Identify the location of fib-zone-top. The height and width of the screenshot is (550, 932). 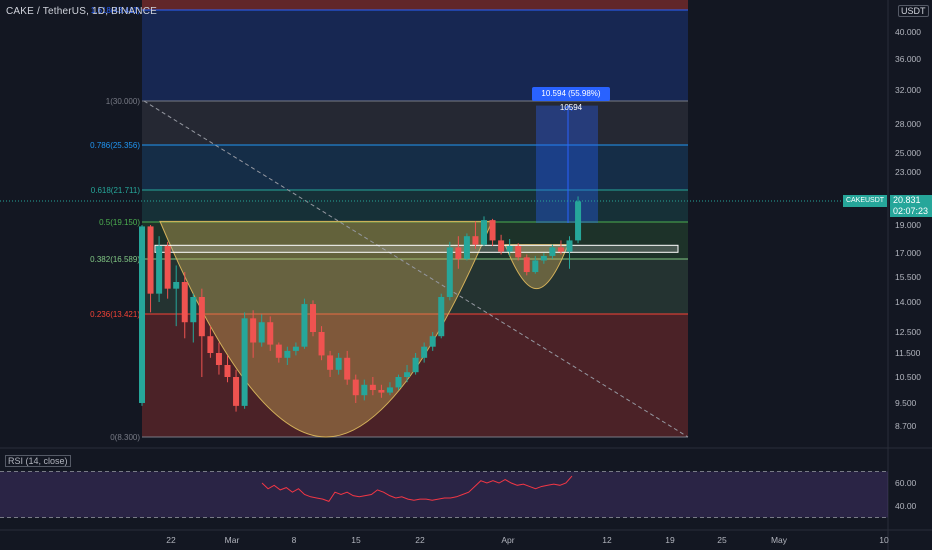
(415, 5).